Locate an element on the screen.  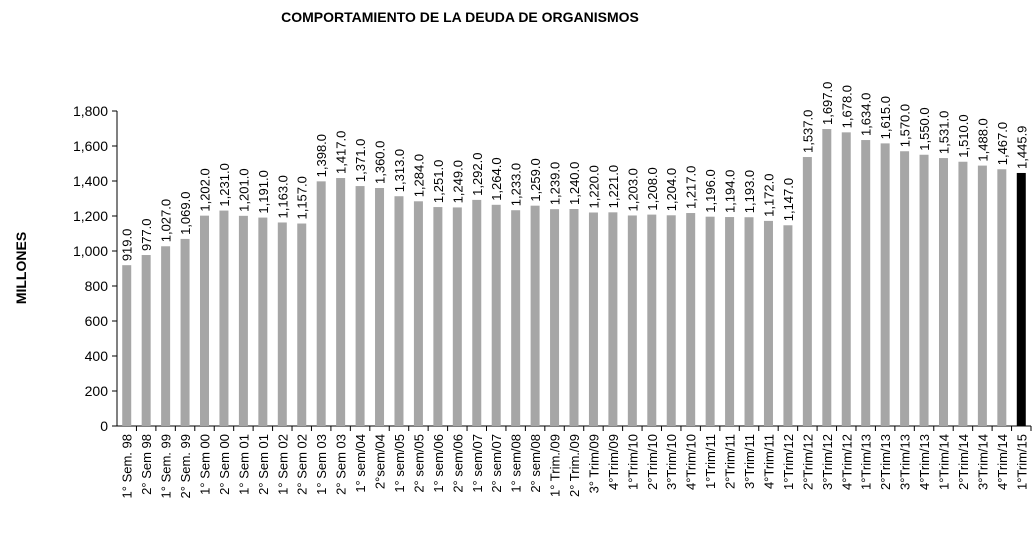
x-tick-label: 1° Sem. 98 is located at coordinates (127, 466).